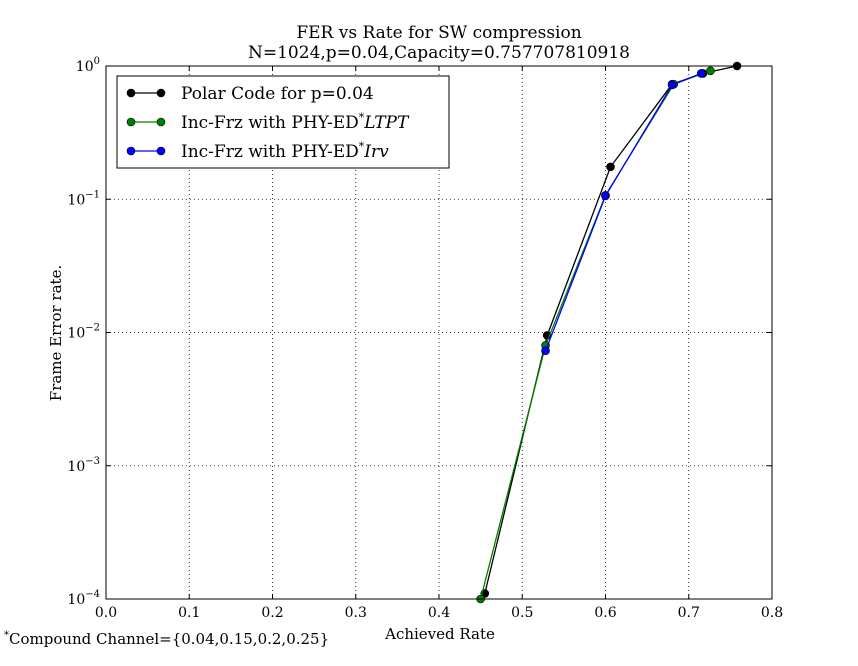  What do you see at coordinates (439, 53) in the screenshot?
I see `chart-subtitle: N=1024,p=0.04,Capacity=0.757707810918` at bounding box center [439, 53].